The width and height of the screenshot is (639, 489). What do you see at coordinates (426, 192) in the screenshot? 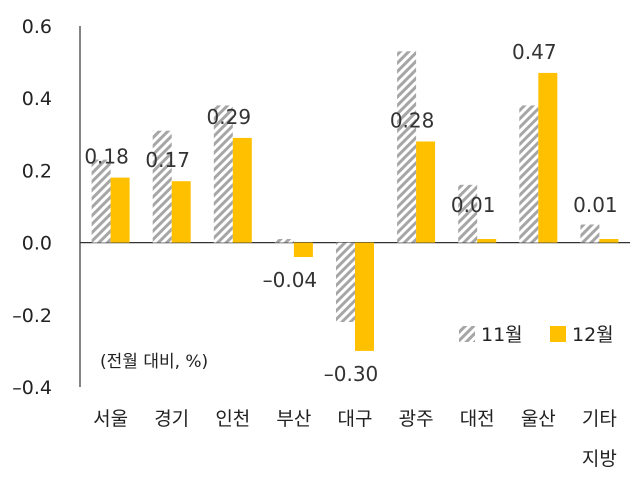
I see `bar-12월-광주` at bounding box center [426, 192].